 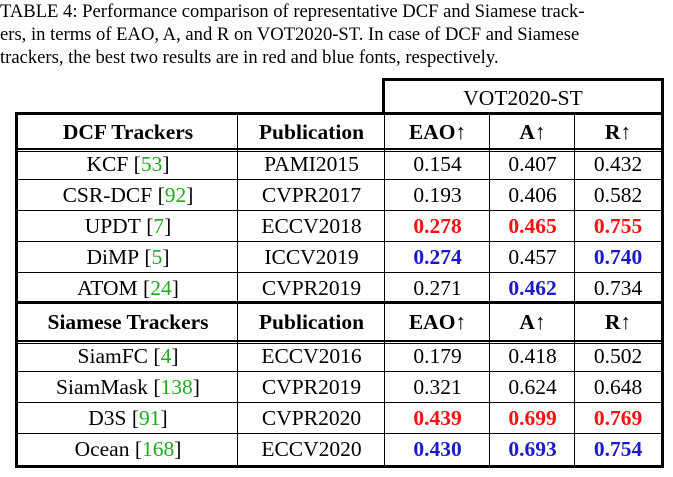 I want to click on r-value: 0.582, so click(x=618, y=195).